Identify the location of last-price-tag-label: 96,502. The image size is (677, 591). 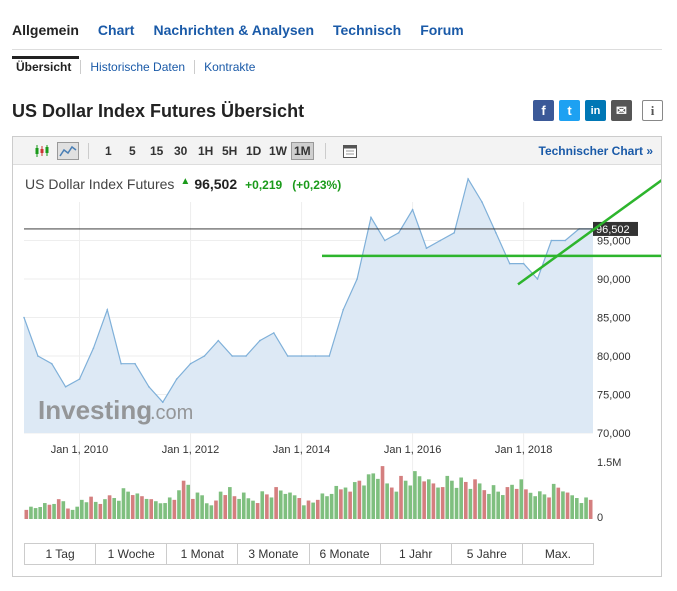
(613, 230).